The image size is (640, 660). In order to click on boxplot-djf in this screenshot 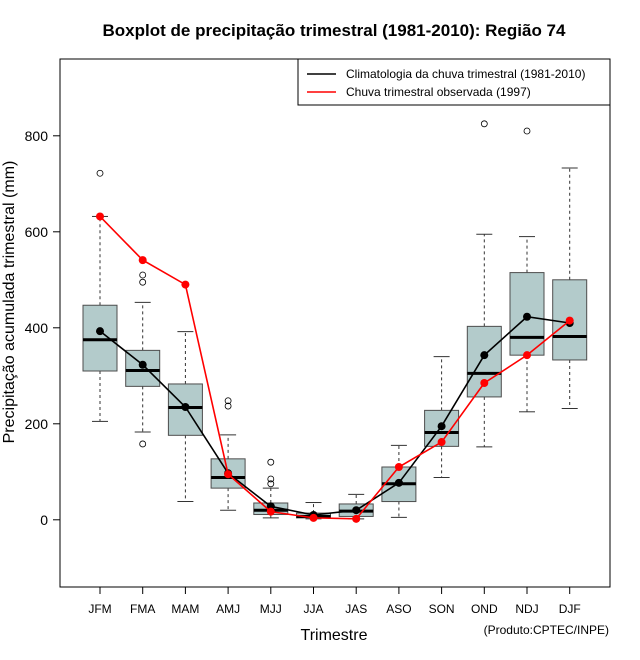, I will do `click(570, 288)`.